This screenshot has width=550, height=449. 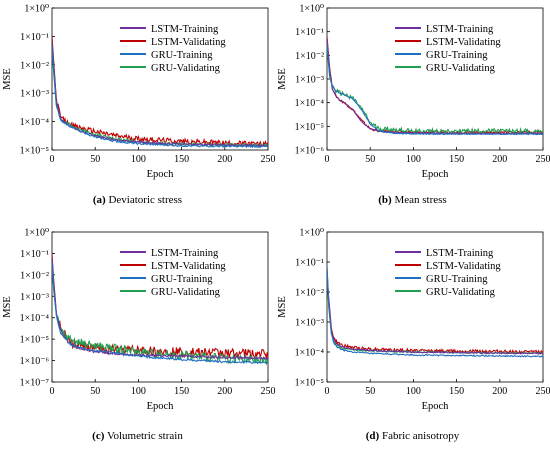 I want to click on y-tick-label: 1×10⁻⁷, so click(x=35, y=383).